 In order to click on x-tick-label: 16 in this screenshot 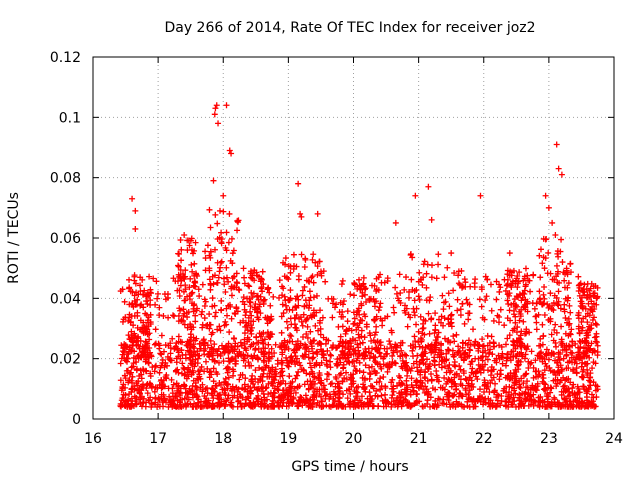, I will do `click(93, 439)`.